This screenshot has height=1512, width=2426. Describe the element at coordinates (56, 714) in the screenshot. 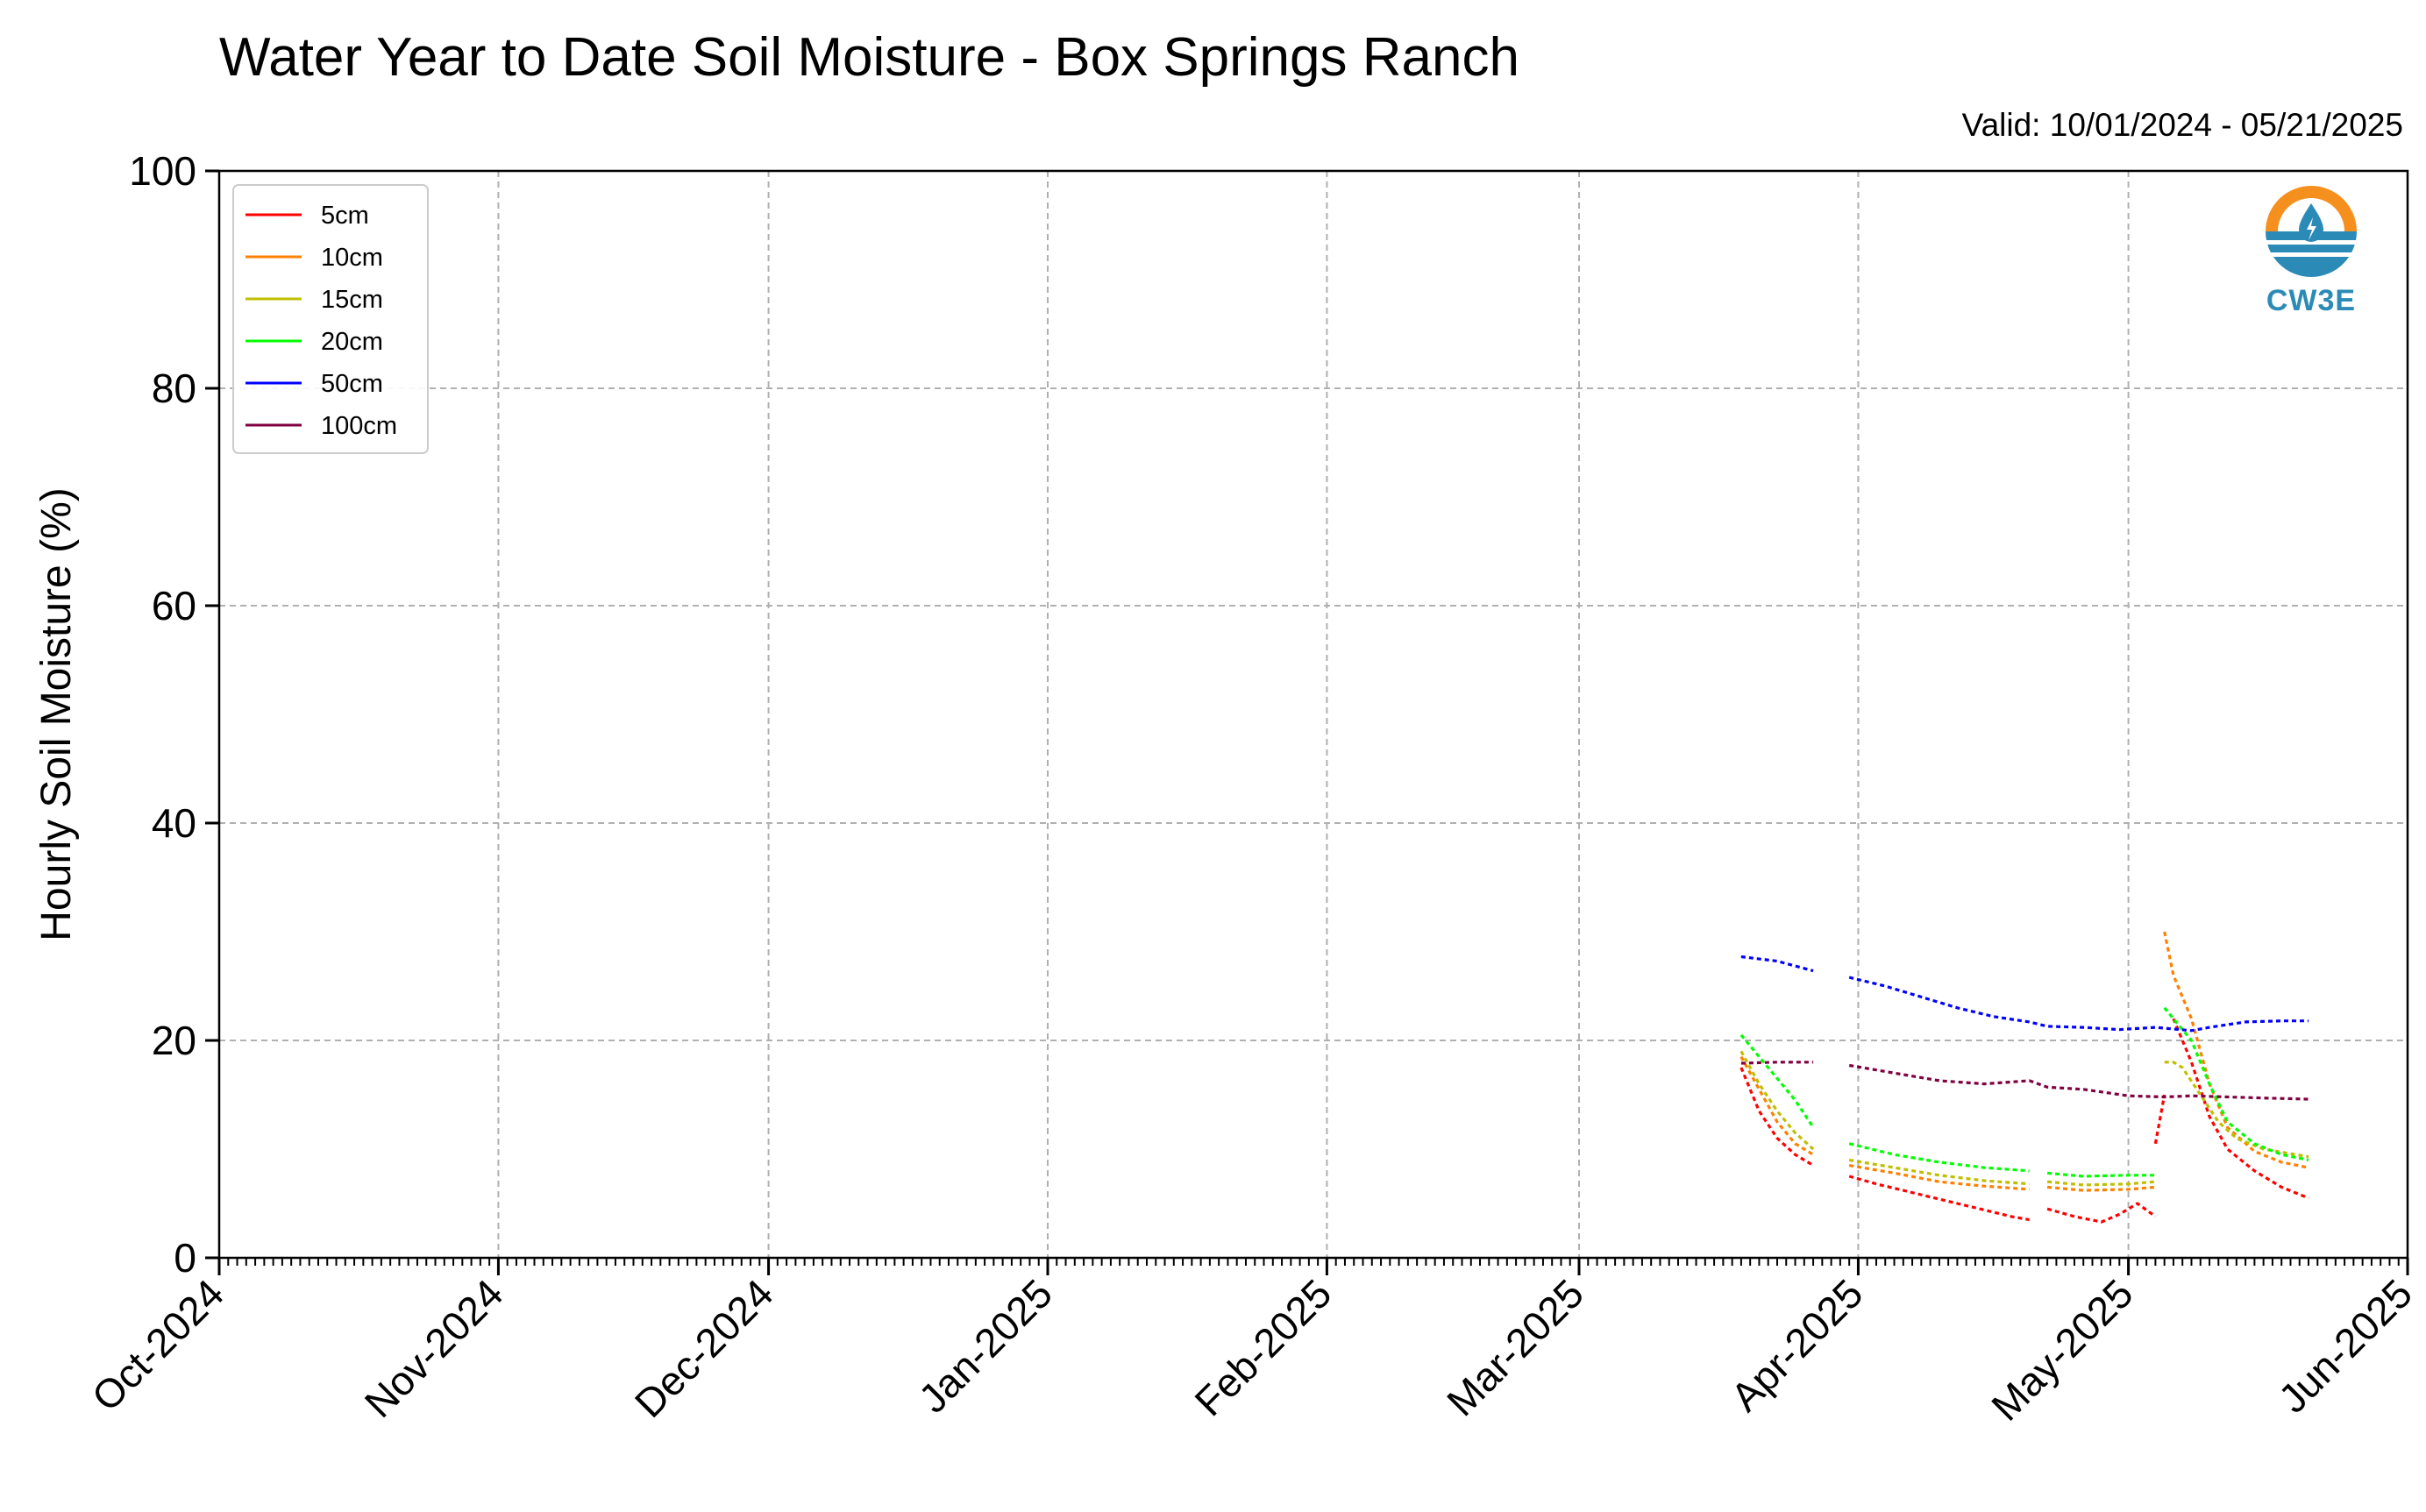

I see `y-axis-label: Hourly Soil Moisture (%)` at that location.